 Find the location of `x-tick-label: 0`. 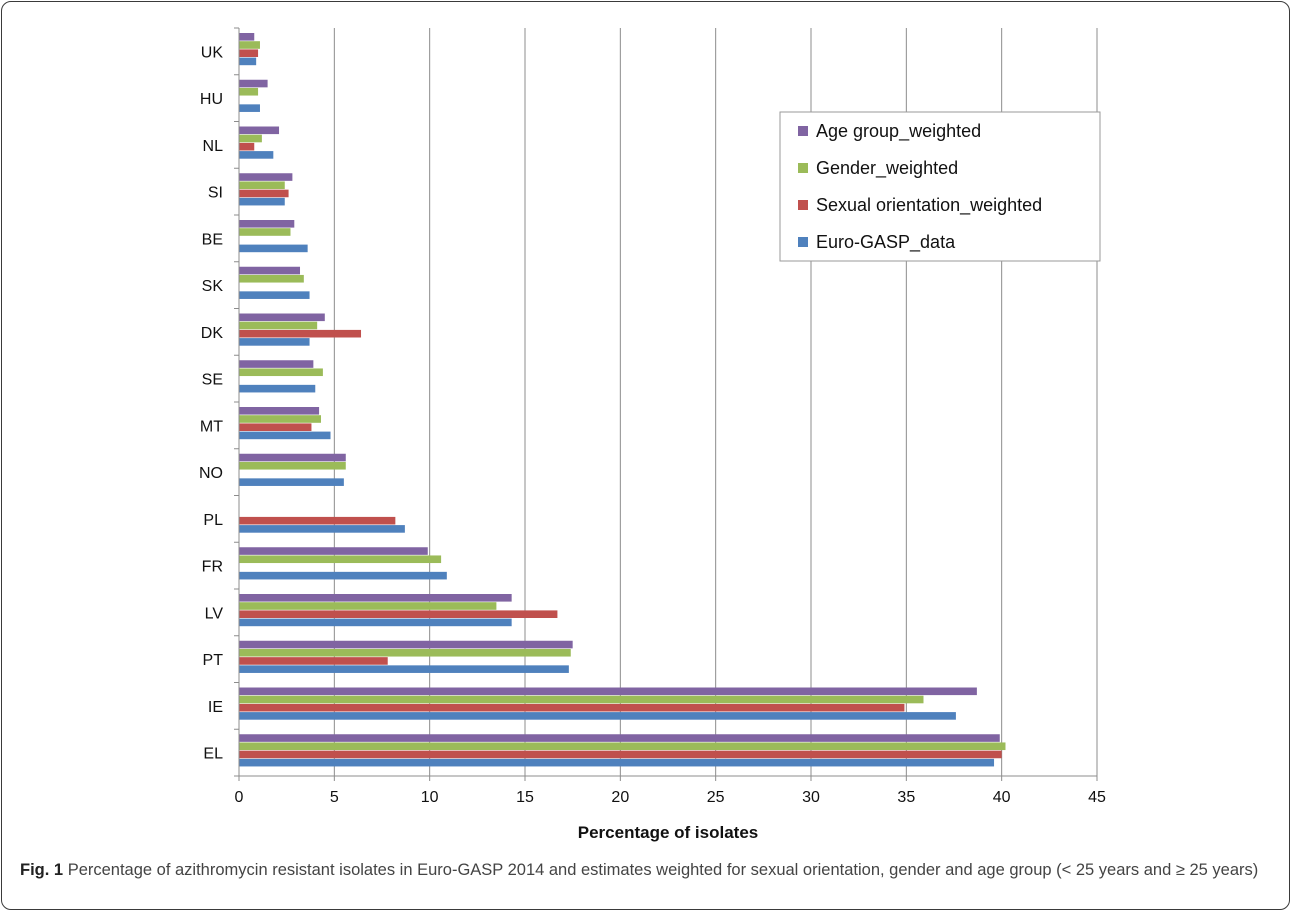

x-tick-label: 0 is located at coordinates (239, 797).